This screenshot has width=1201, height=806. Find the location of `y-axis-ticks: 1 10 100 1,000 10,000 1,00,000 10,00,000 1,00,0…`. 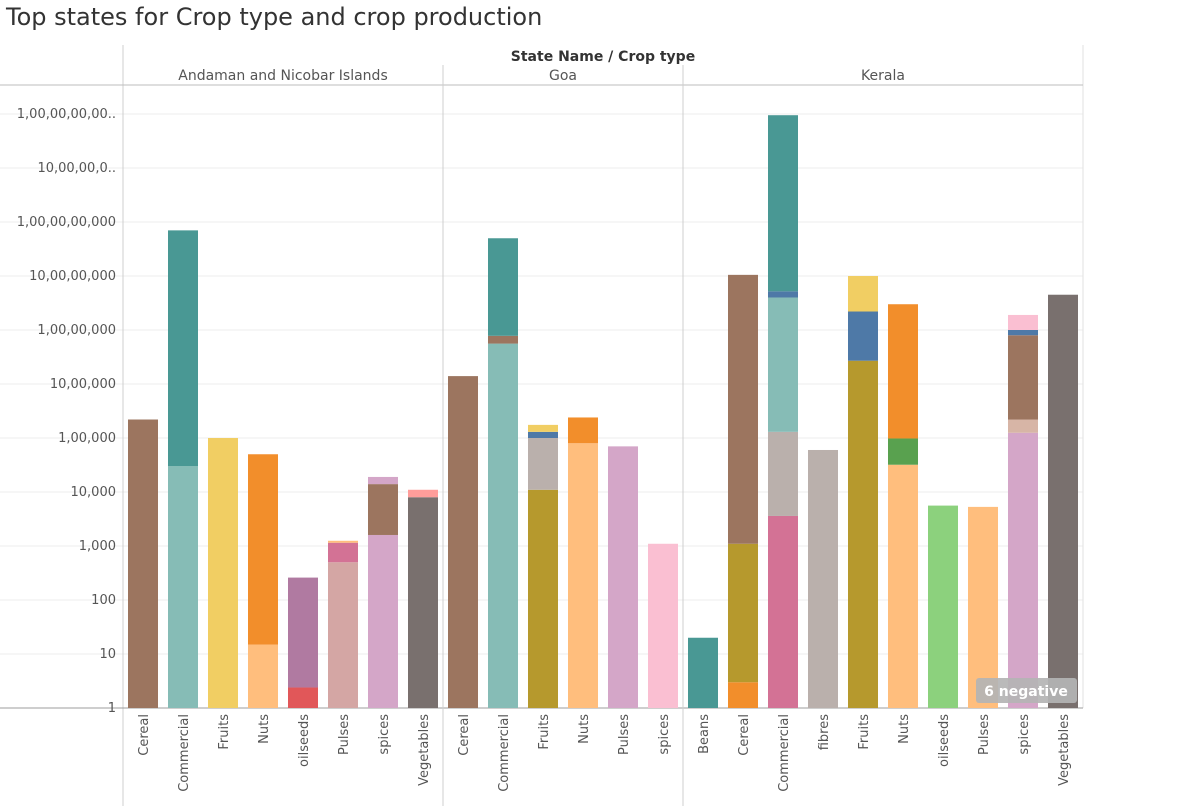

y-axis-ticks: 1 10 100 1,000 10,000 1,00,000 10,00,000 1,00,0… is located at coordinates (66, 411).